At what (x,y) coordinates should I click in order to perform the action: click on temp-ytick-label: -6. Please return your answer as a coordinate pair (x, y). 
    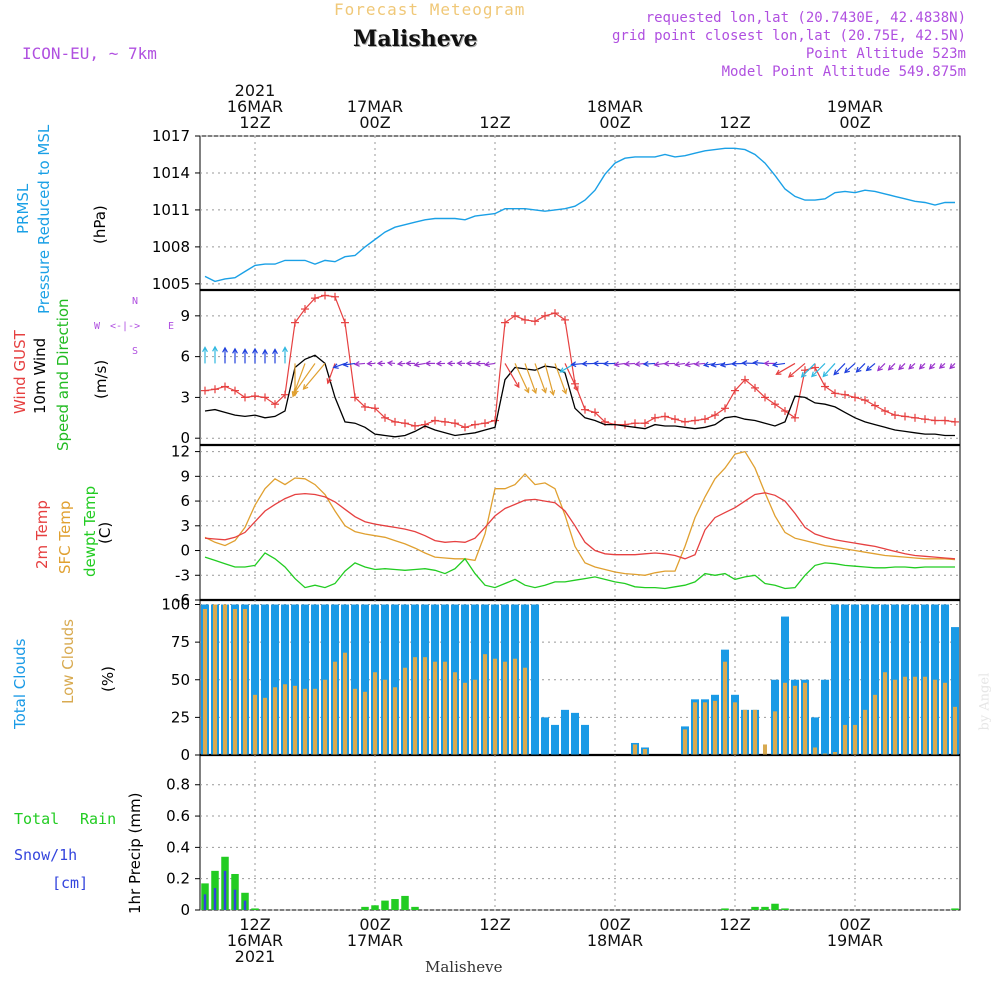
    Looking at the image, I should click on (182, 600).